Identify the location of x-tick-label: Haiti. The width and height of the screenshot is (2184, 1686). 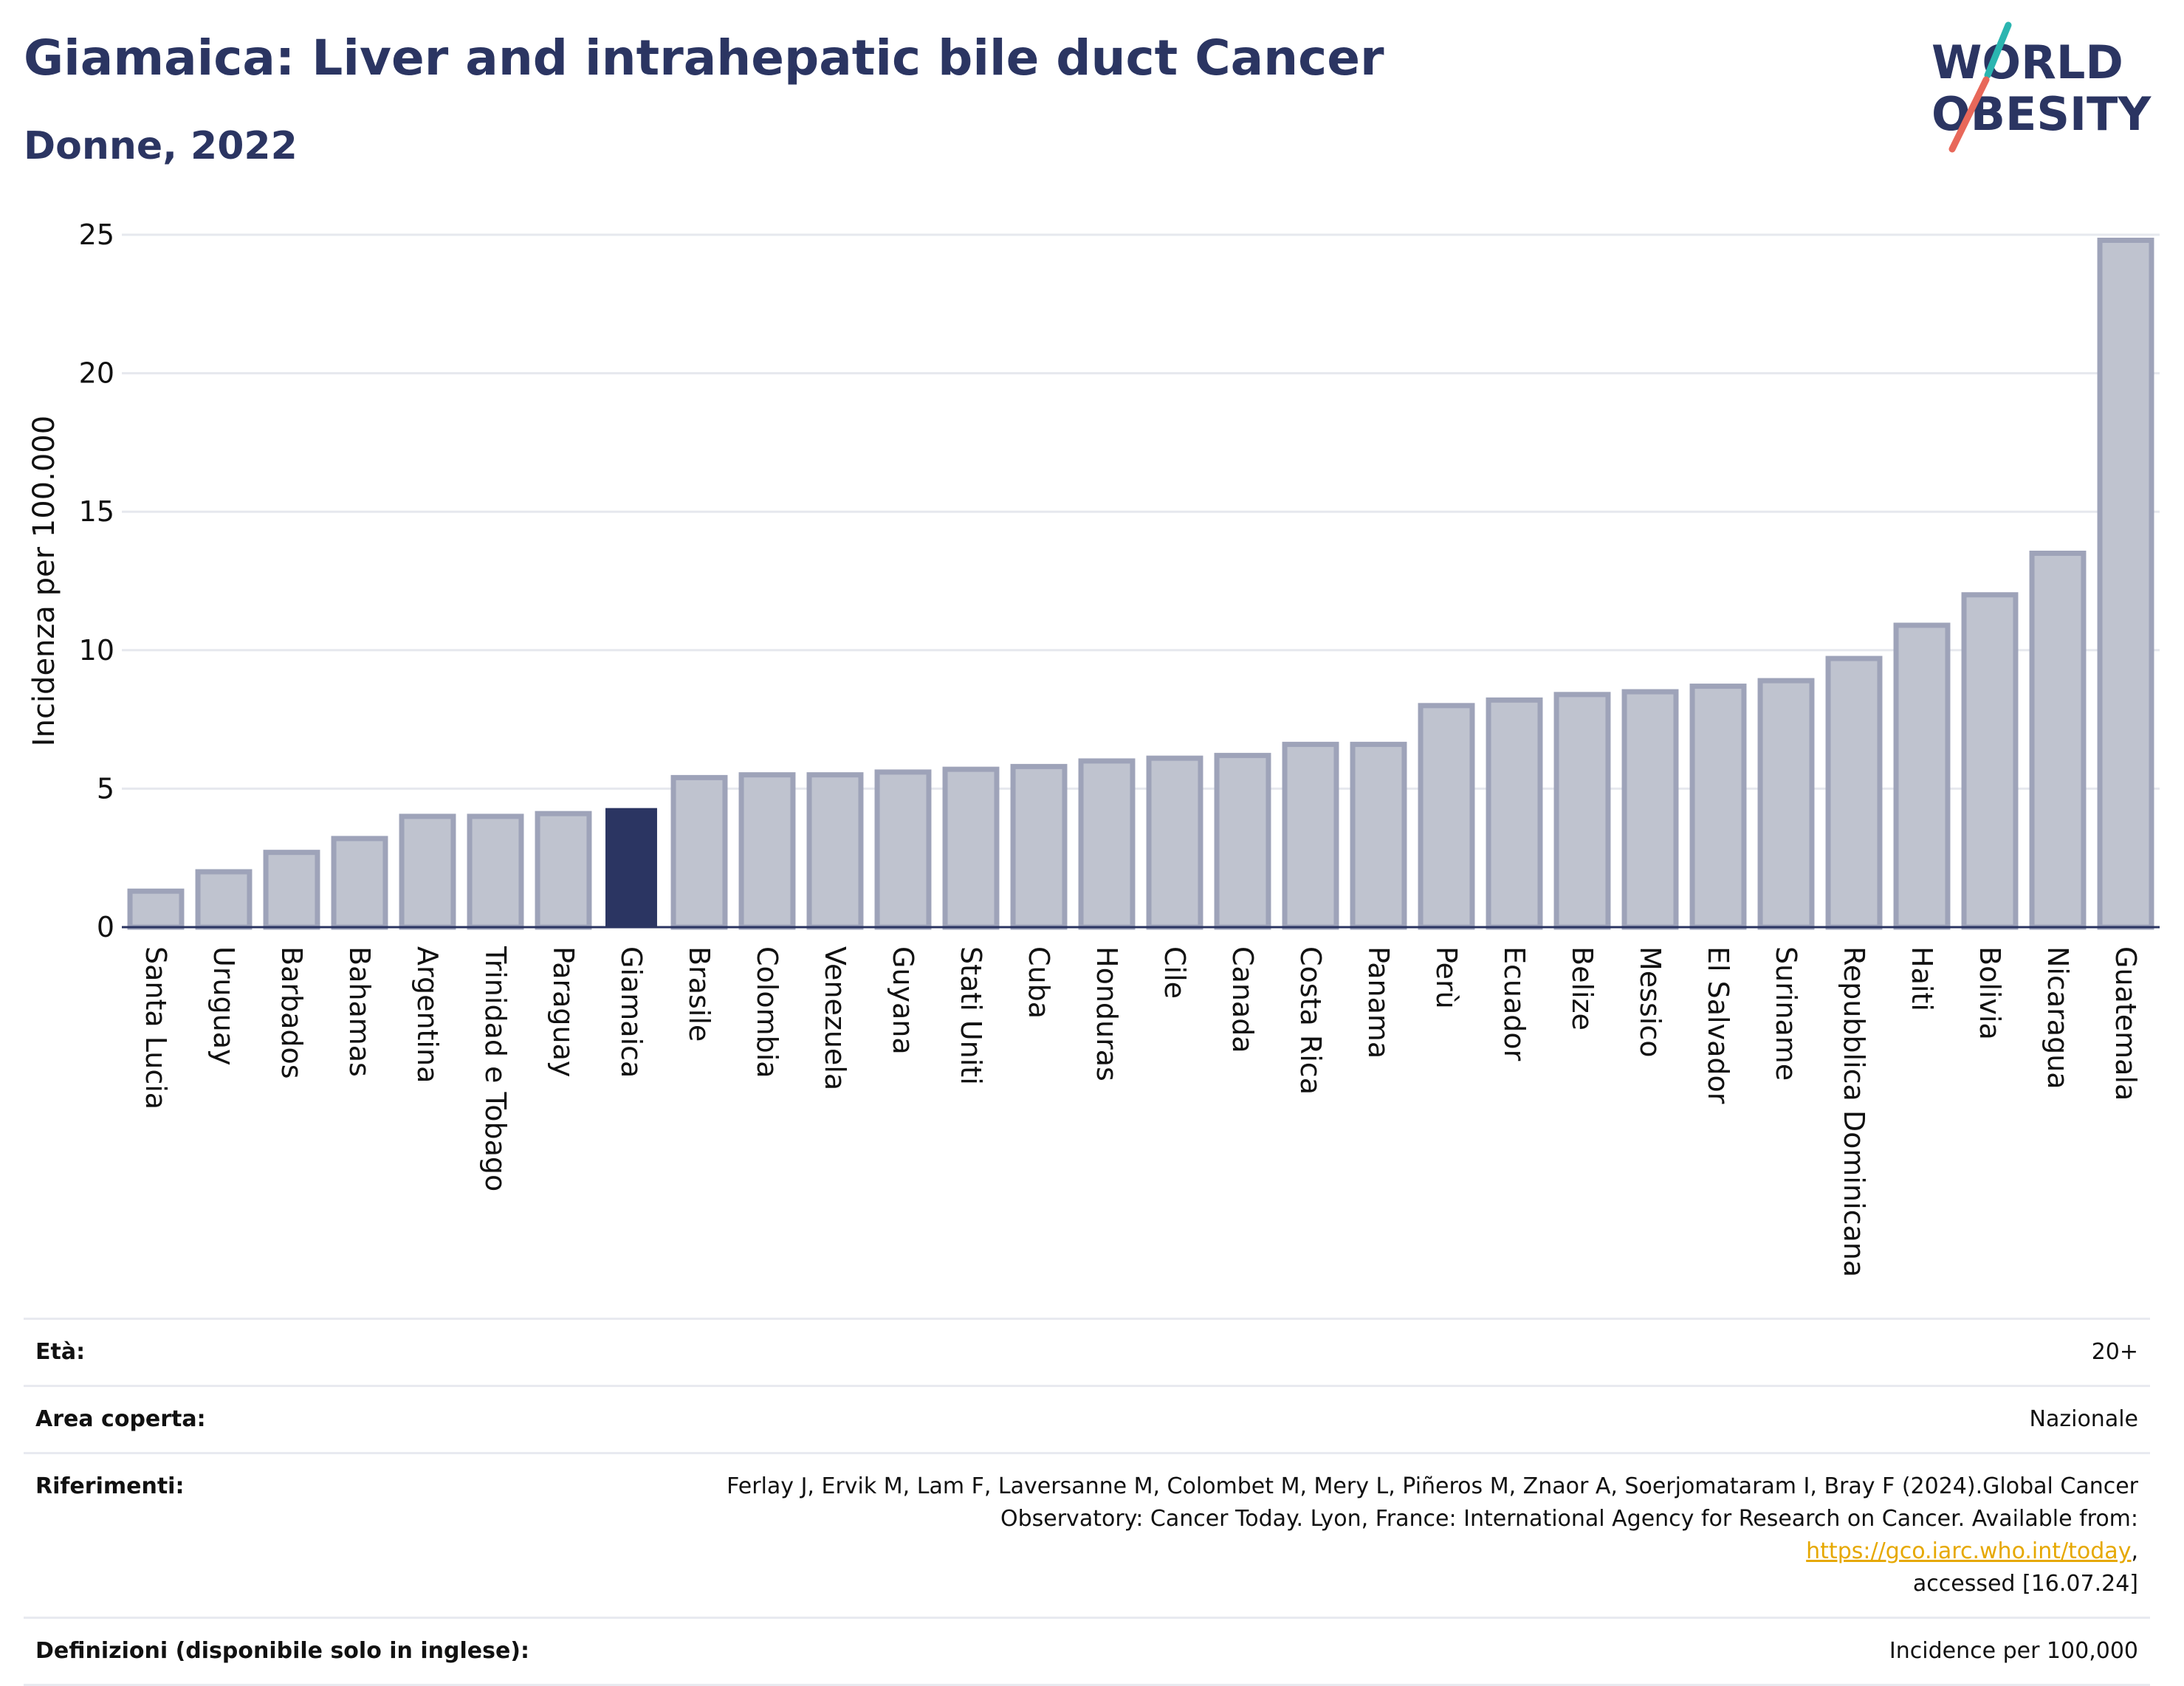
(1922, 978).